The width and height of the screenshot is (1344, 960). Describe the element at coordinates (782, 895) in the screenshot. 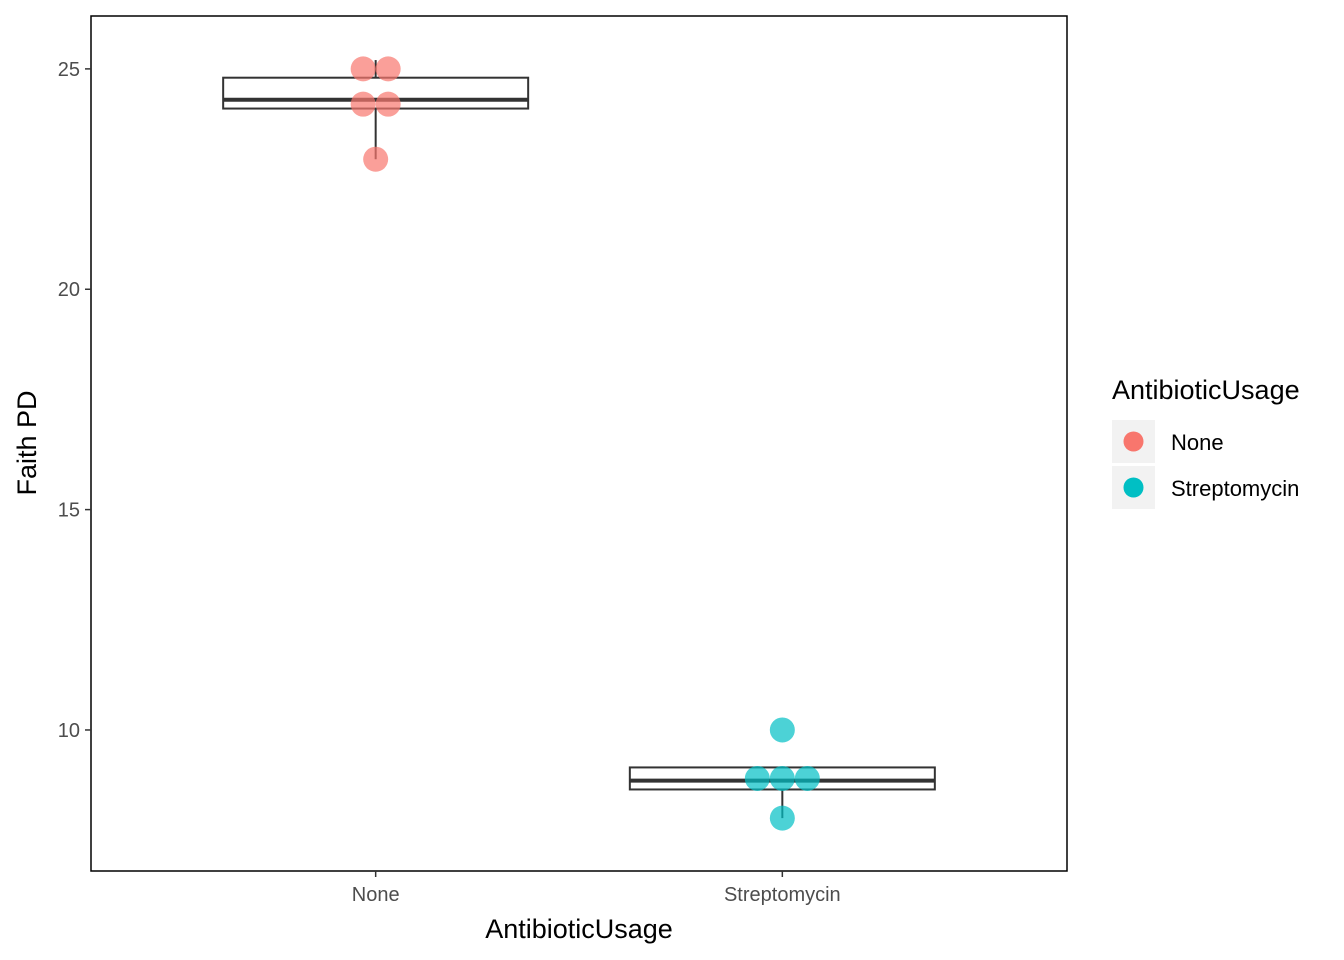

I see `x-tick-label: Streptomycin` at that location.